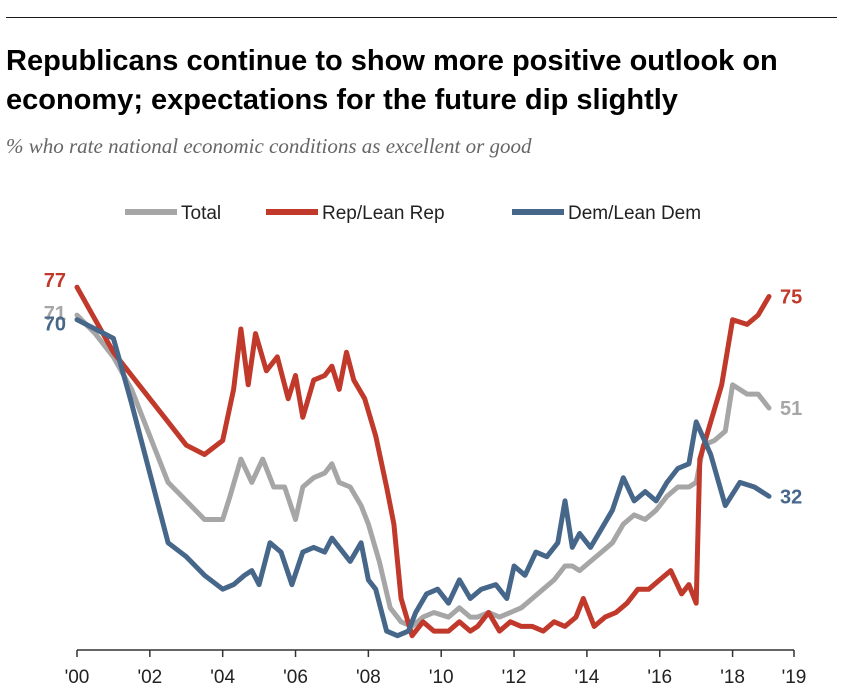  I want to click on legend: Total Rep/Lean Rep Dem/Lean Dem, so click(413, 213).